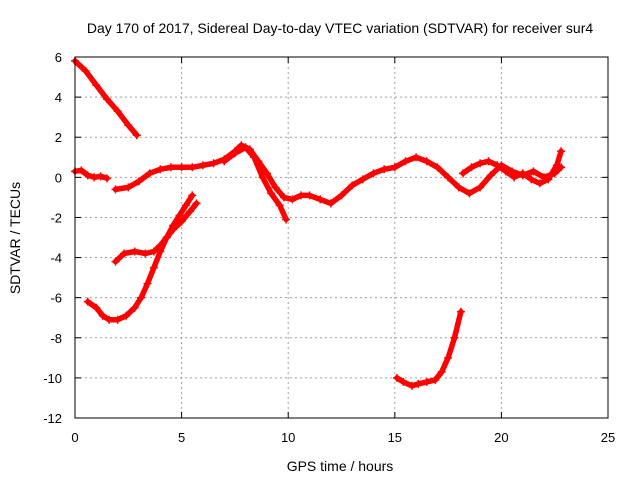  Describe the element at coordinates (181, 437) in the screenshot. I see `x-tick-label: 5` at that location.